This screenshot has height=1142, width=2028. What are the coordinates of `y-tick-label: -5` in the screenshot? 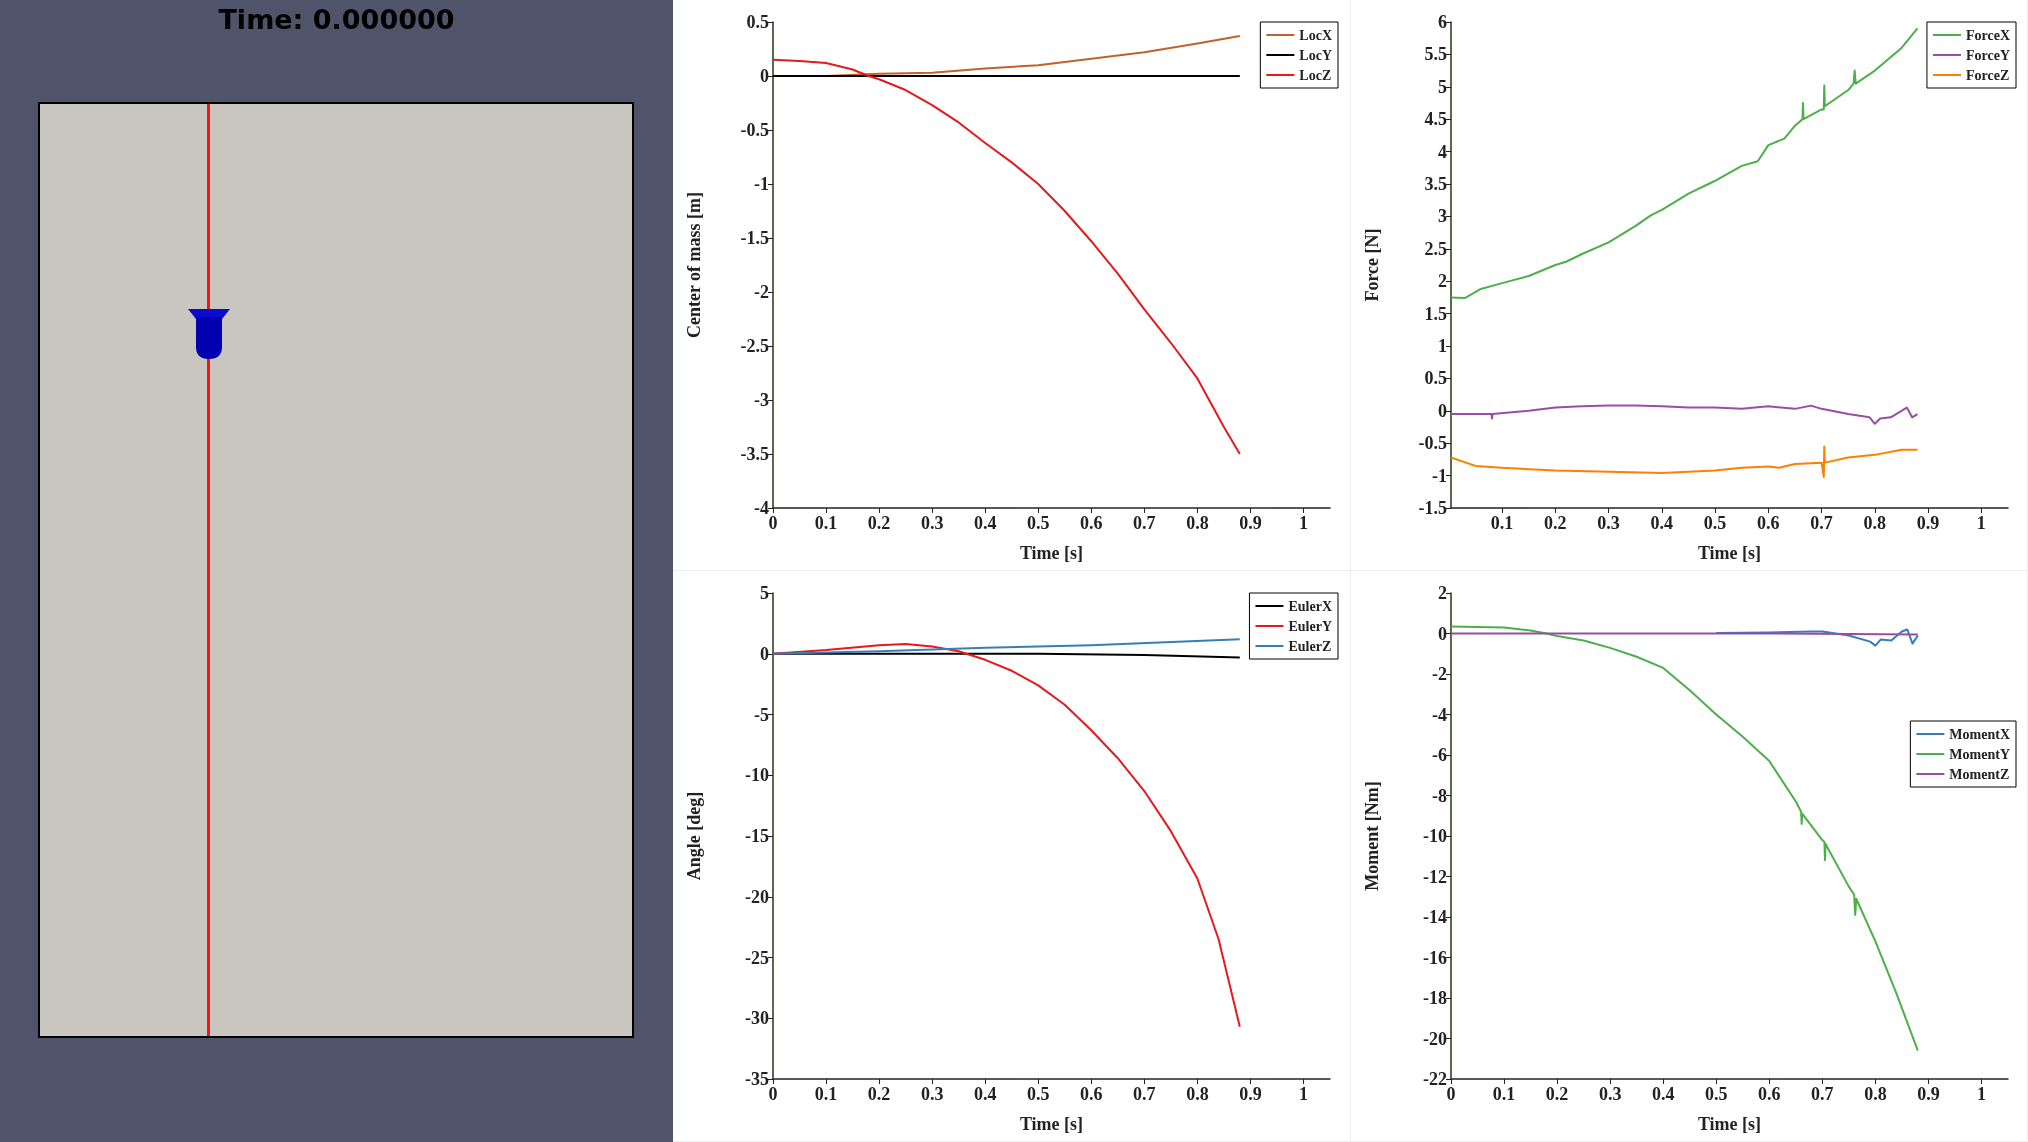 It's located at (761, 714).